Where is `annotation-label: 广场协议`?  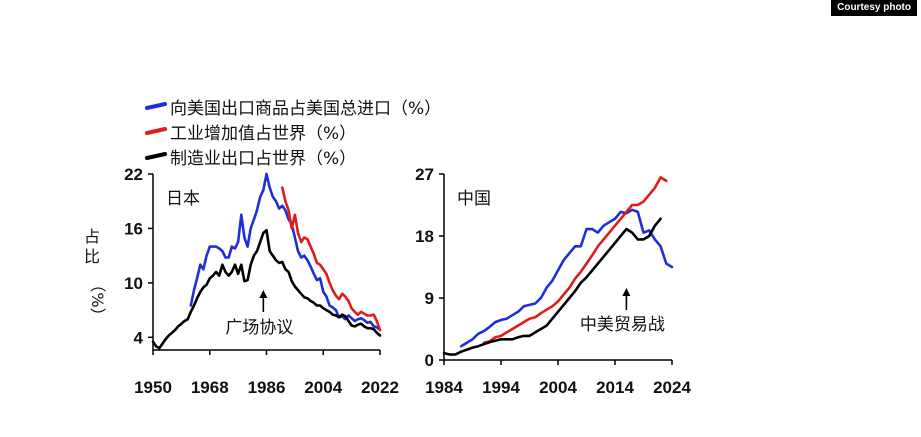 annotation-label: 广场协议 is located at coordinates (259, 328).